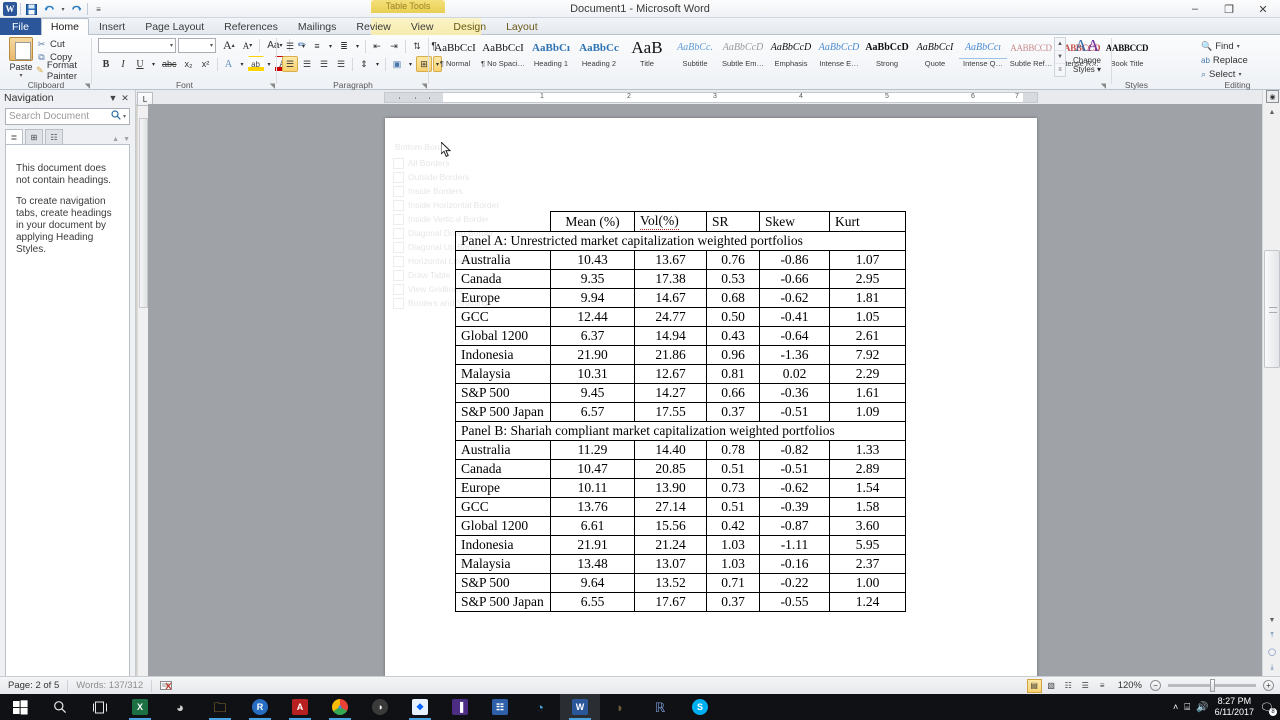 The height and width of the screenshot is (720, 1280). What do you see at coordinates (275, 45) in the screenshot?
I see `change-case-icon: Aa ▾` at bounding box center [275, 45].